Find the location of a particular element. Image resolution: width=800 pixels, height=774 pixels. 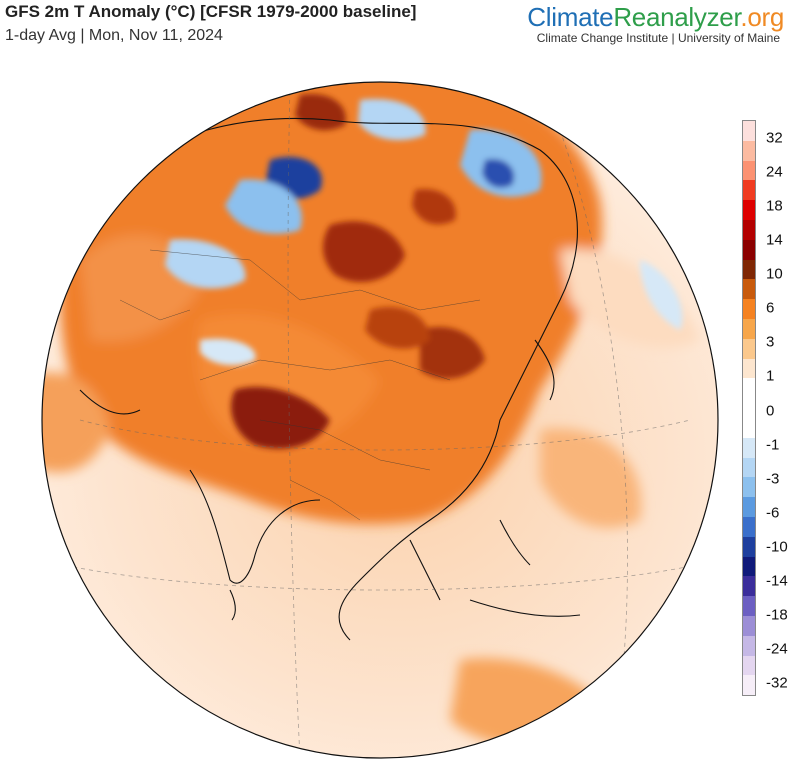

color-legend: 32 24 18 14 10 6 3 1 0 -1 -3 -6 -10 -14 -18 -24 -32 is located at coordinates (771, 410).